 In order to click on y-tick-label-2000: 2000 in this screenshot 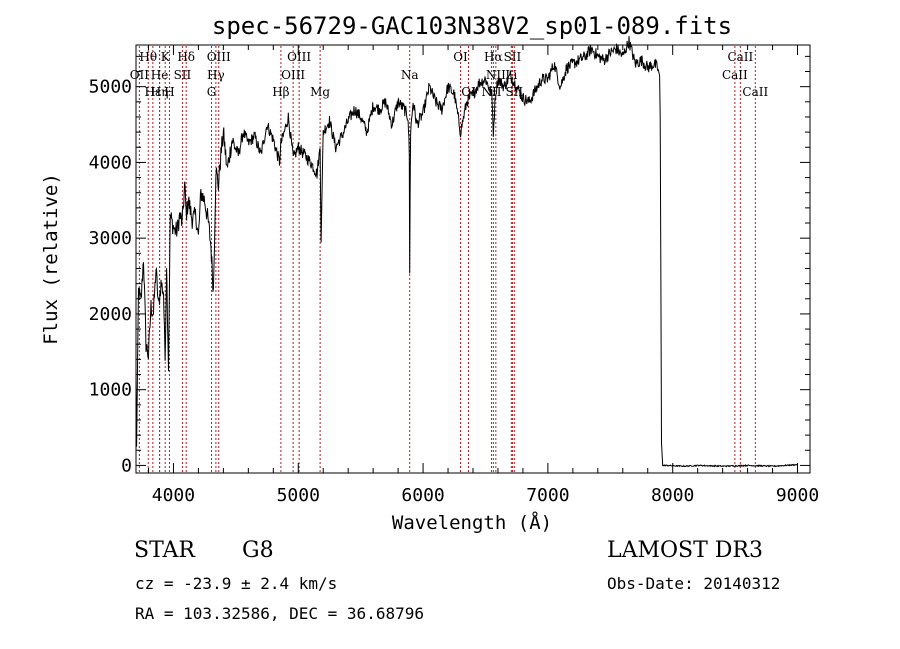, I will do `click(110, 314)`.